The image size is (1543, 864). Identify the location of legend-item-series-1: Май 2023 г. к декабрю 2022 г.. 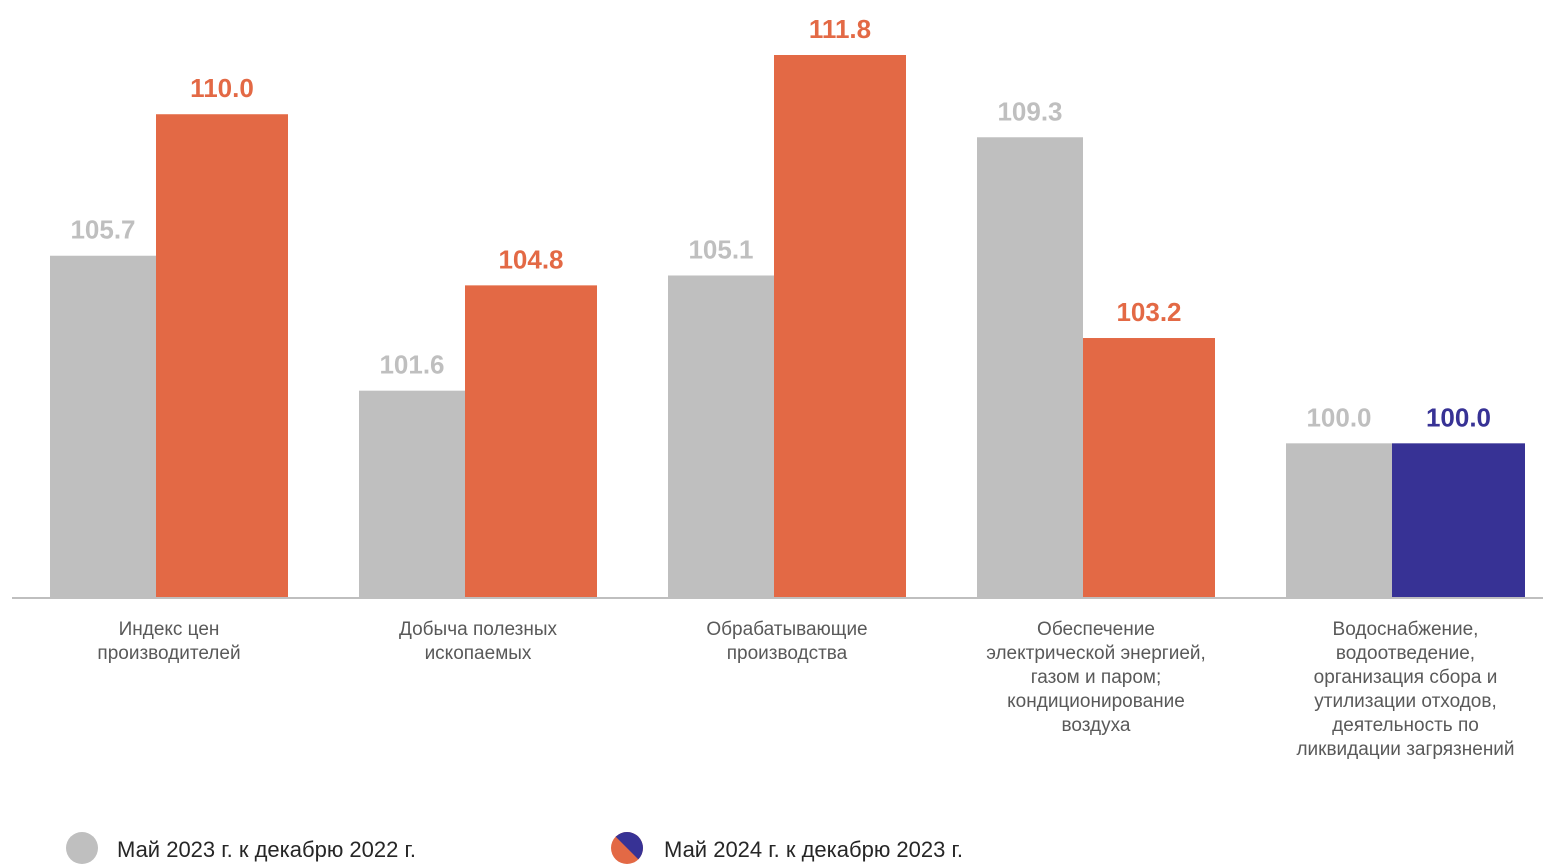
(241, 848).